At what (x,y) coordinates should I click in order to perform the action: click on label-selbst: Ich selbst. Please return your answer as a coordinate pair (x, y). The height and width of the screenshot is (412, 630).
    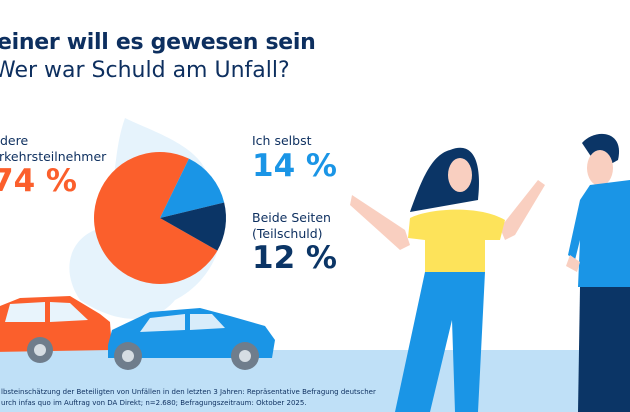
    Looking at the image, I should click on (282, 140).